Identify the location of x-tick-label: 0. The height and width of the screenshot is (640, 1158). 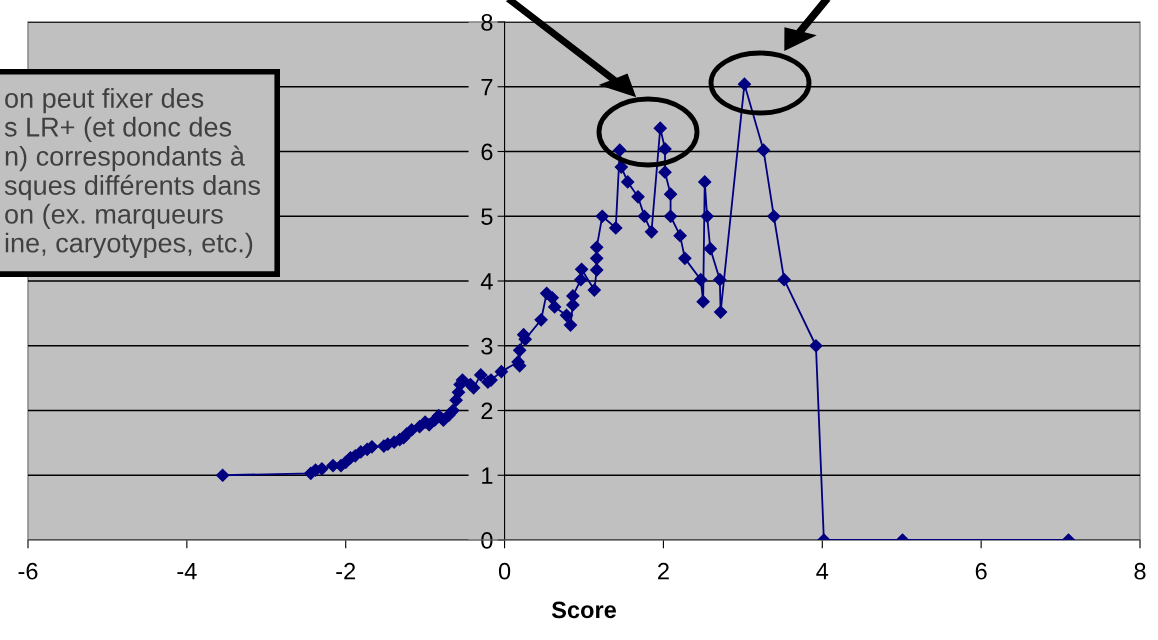
(504, 571).